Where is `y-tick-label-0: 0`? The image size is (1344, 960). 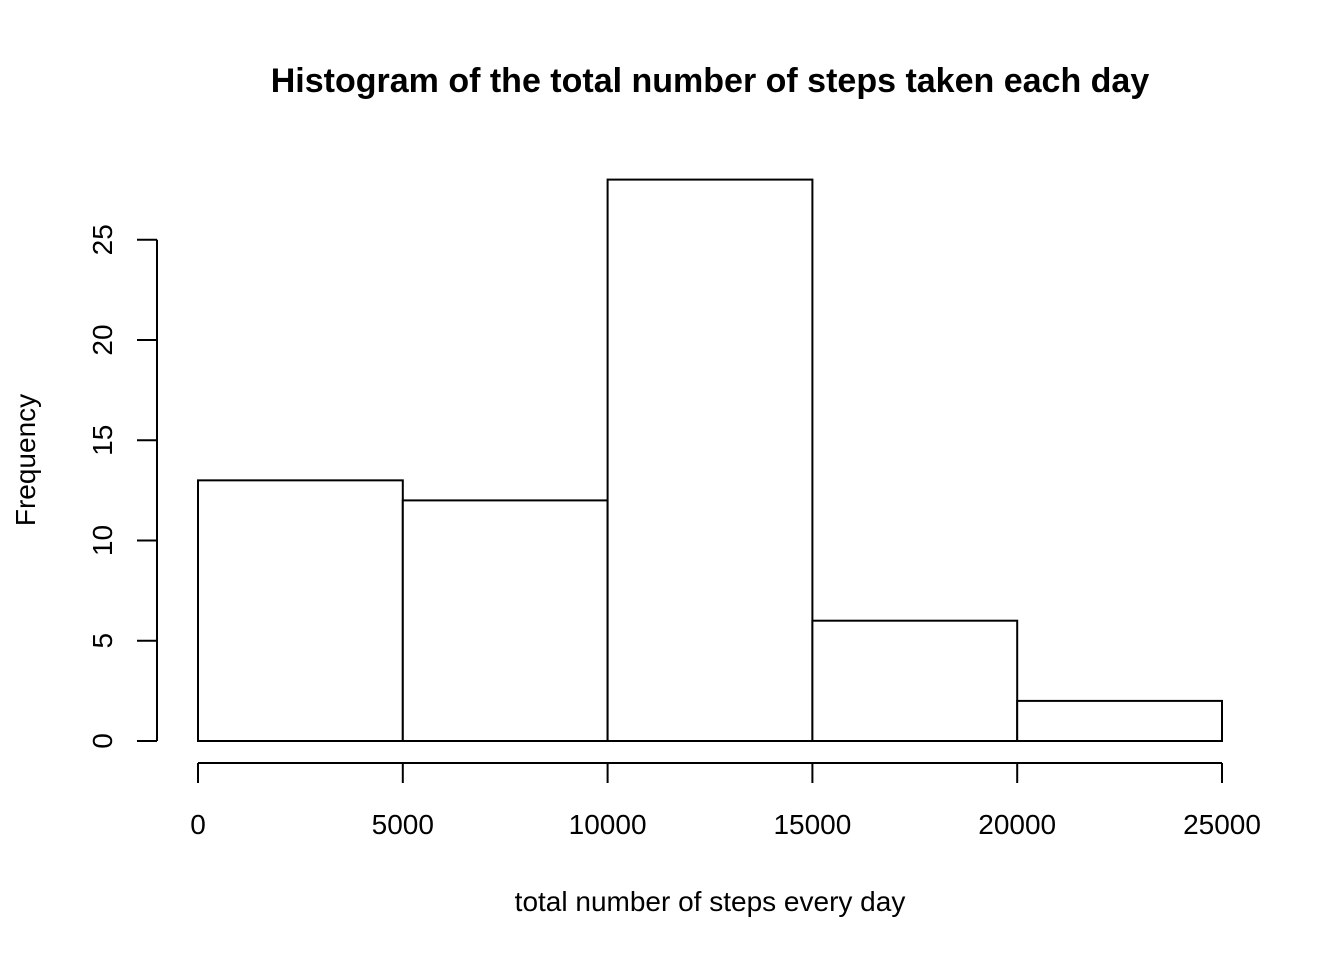 y-tick-label-0: 0 is located at coordinates (102, 741).